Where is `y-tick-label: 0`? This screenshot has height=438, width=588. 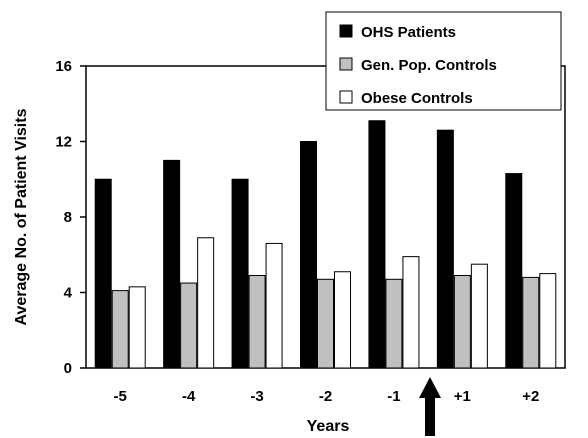
y-tick-label: 0 is located at coordinates (68, 368).